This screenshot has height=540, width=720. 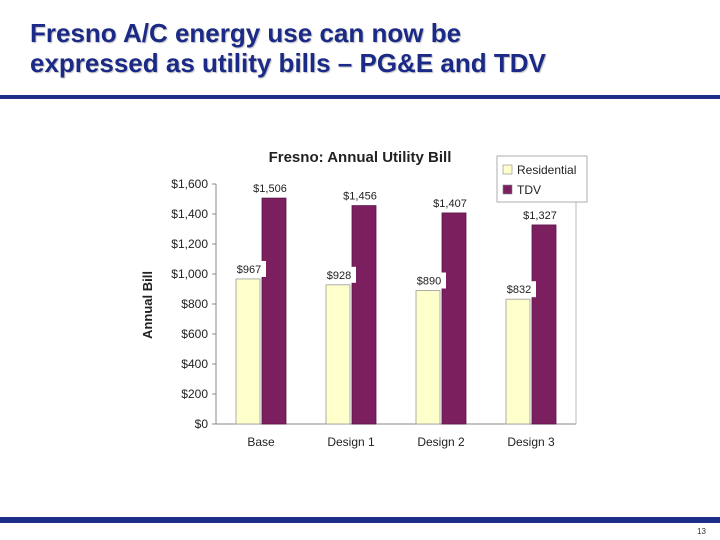 I want to click on y-tick-label: $1,400, so click(x=189, y=214).